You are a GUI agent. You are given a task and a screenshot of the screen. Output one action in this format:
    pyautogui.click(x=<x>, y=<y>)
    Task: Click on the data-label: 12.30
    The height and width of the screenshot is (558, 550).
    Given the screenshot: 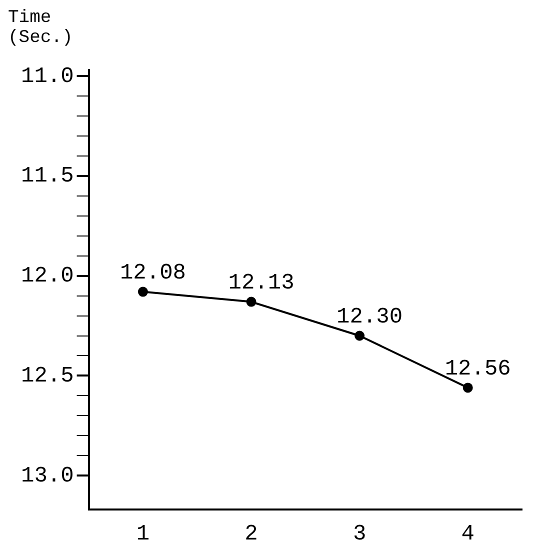 What is the action you would take?
    pyautogui.click(x=369, y=317)
    